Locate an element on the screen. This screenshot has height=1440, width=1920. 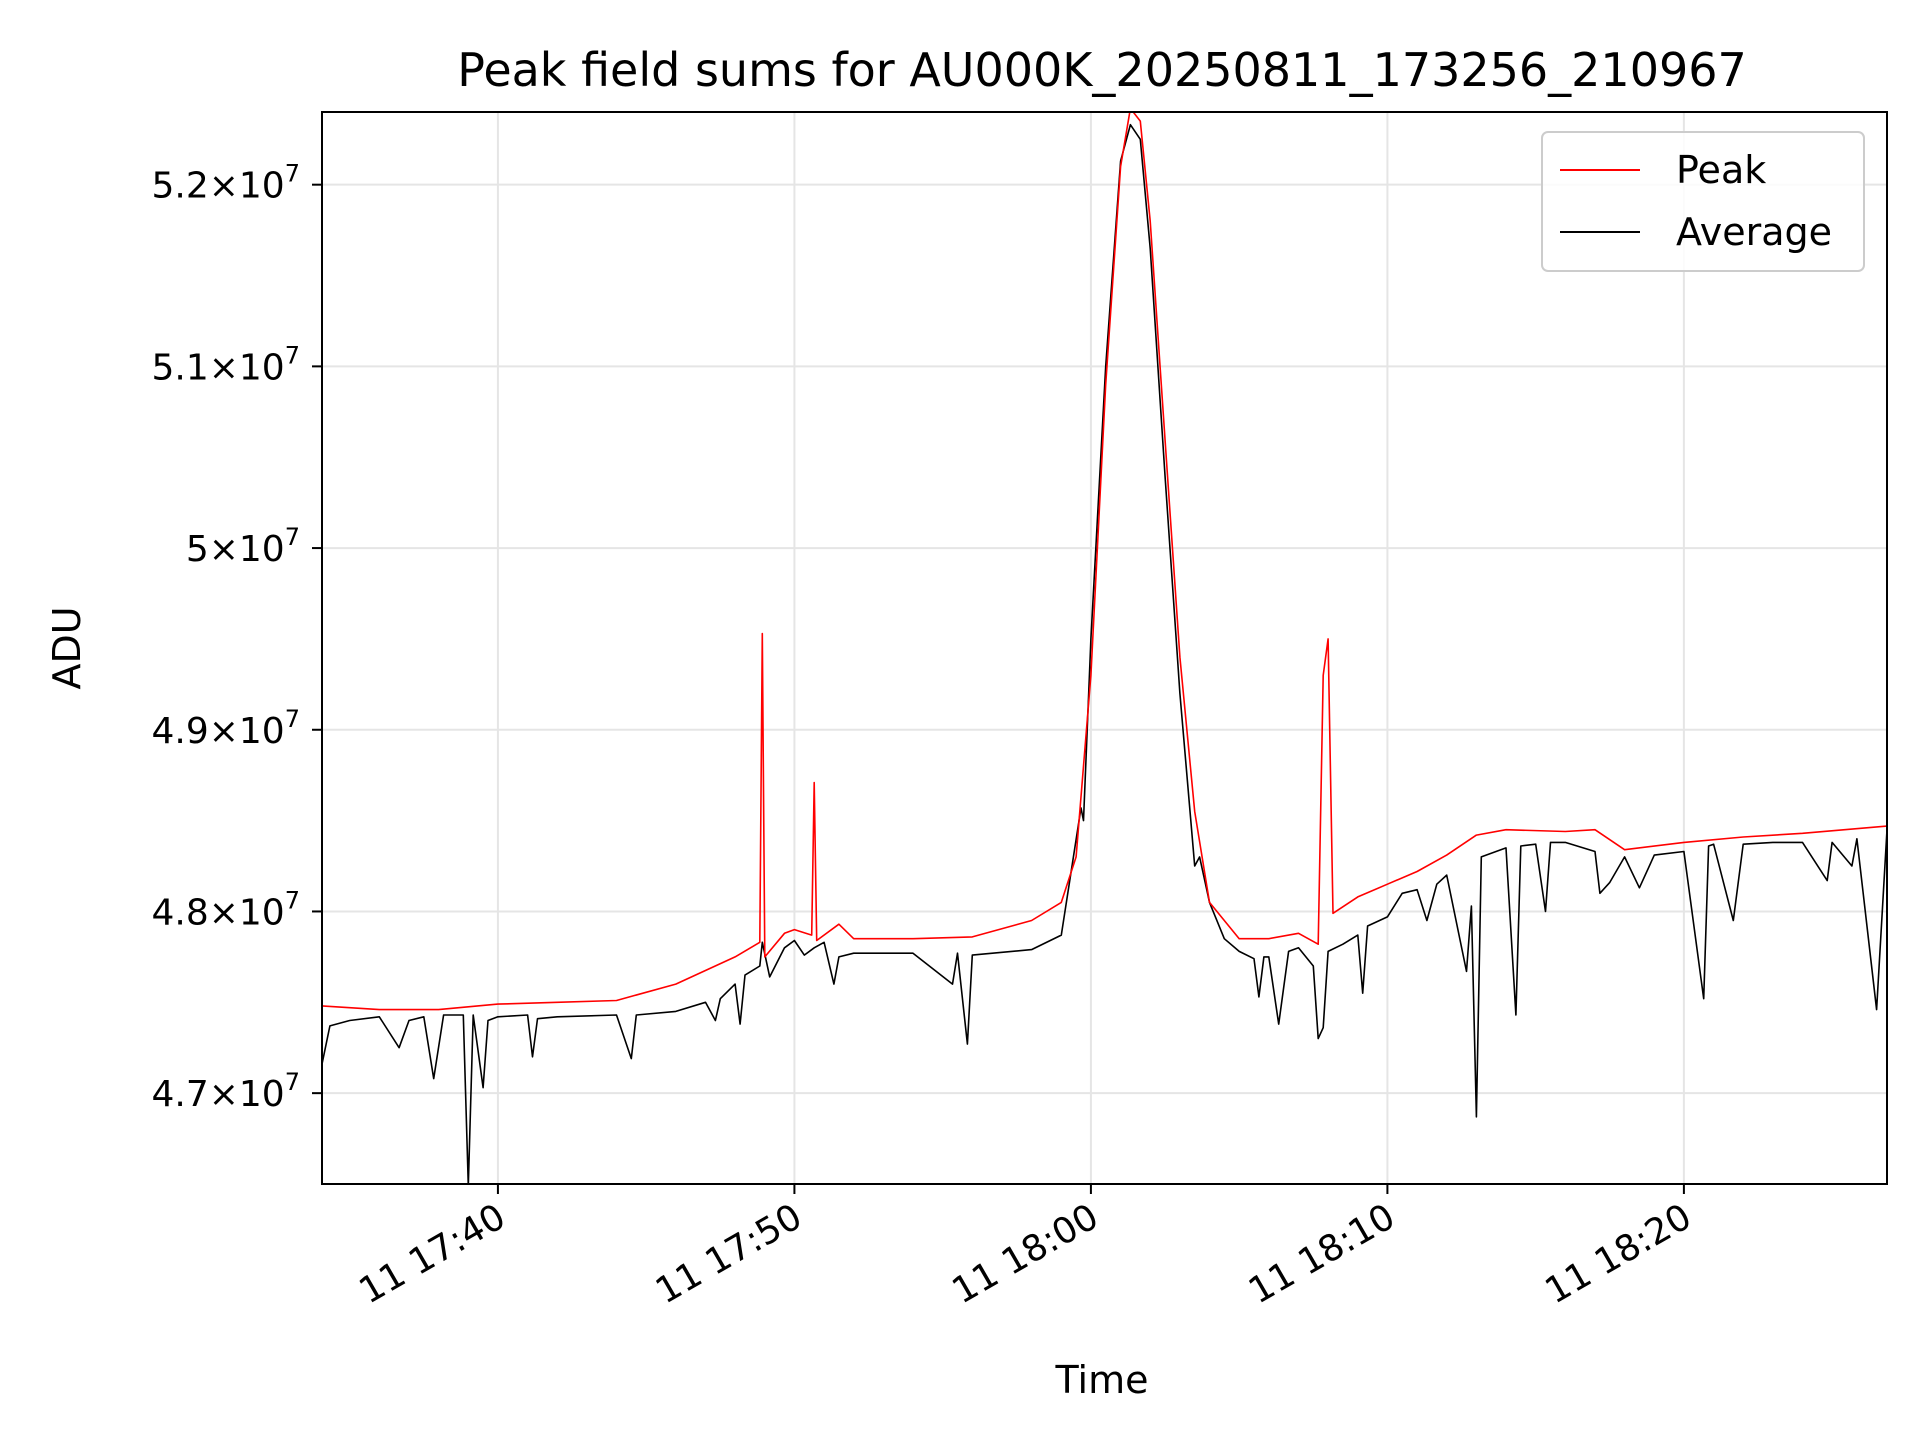
legend-label-peak: Peak is located at coordinates (1721, 170).